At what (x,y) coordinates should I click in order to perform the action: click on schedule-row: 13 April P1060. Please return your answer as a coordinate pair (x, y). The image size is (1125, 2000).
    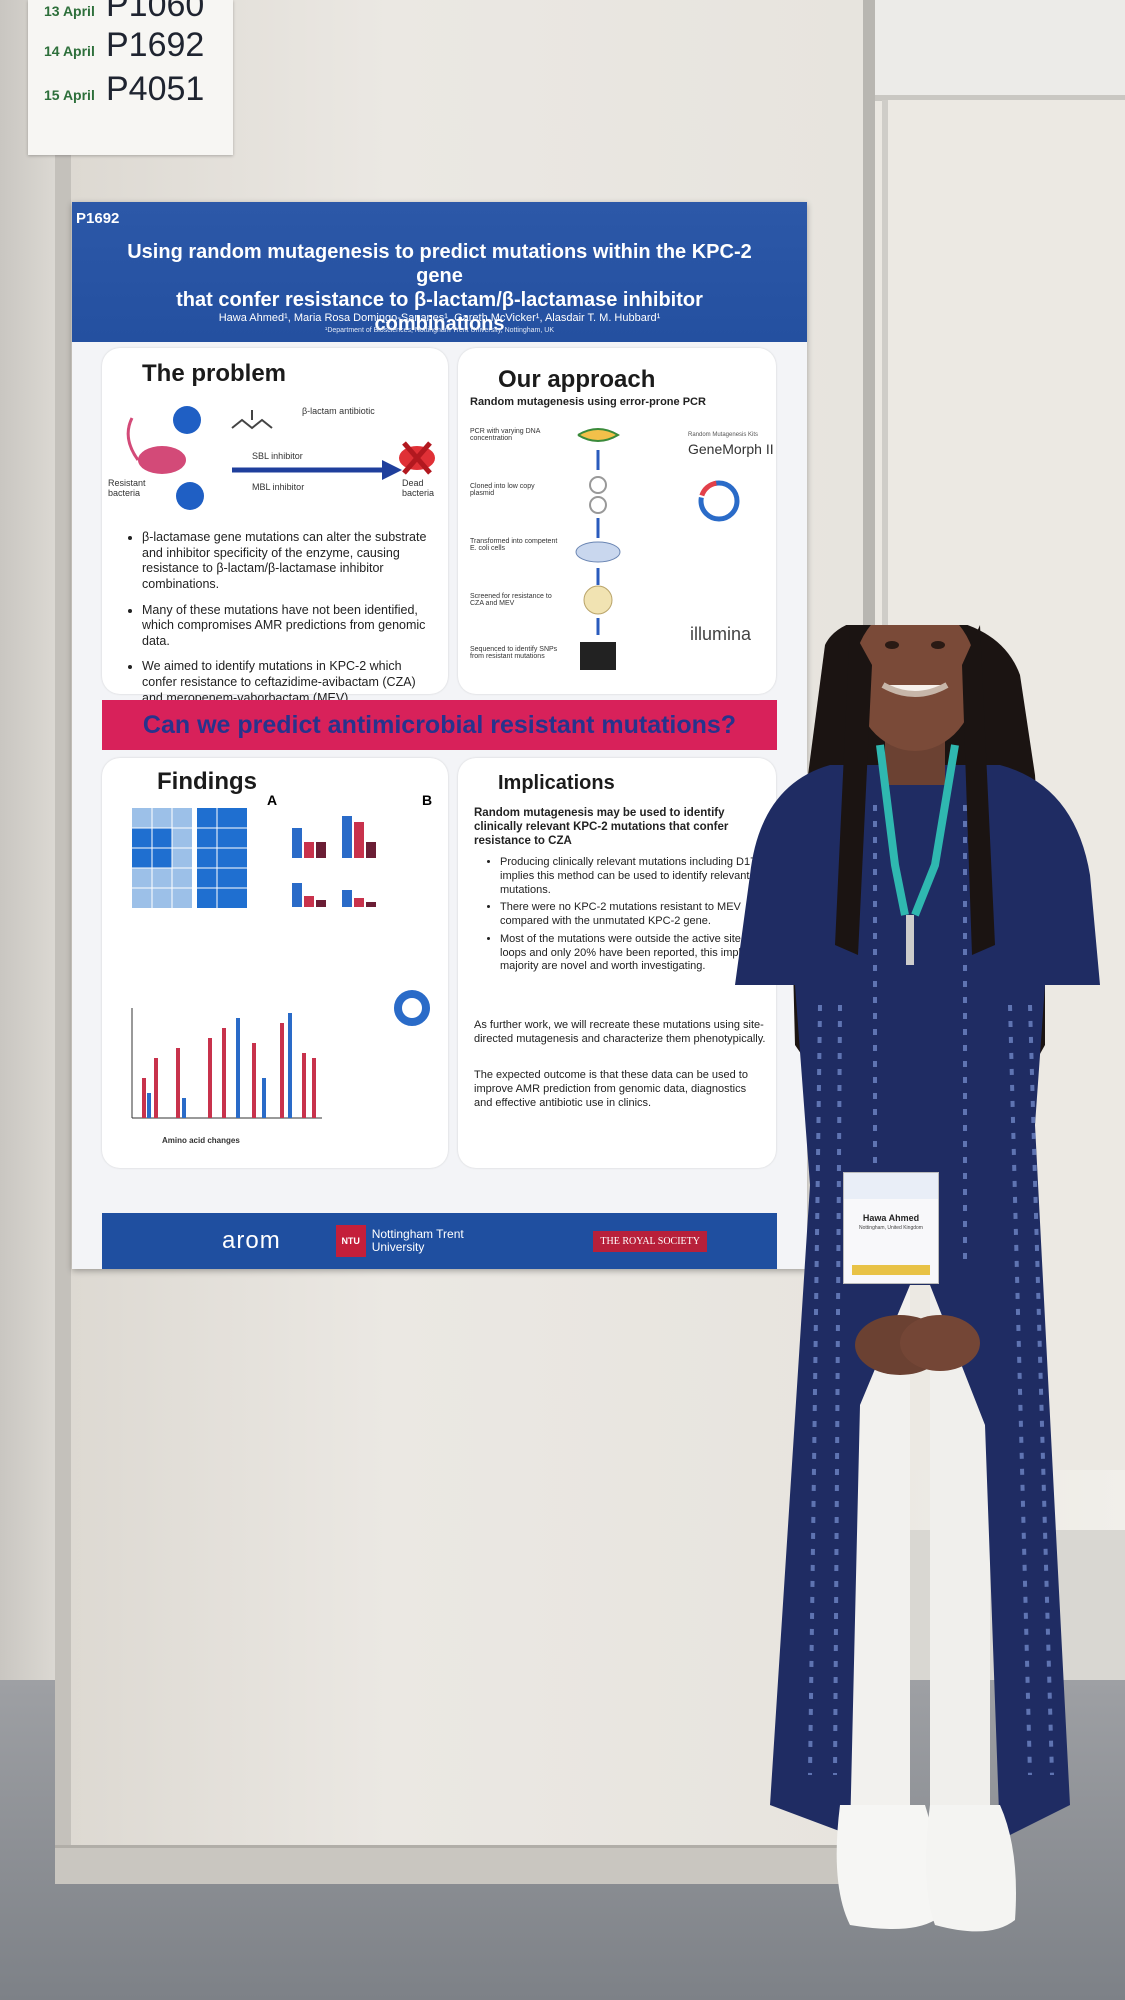
    Looking at the image, I should click on (124, 12).